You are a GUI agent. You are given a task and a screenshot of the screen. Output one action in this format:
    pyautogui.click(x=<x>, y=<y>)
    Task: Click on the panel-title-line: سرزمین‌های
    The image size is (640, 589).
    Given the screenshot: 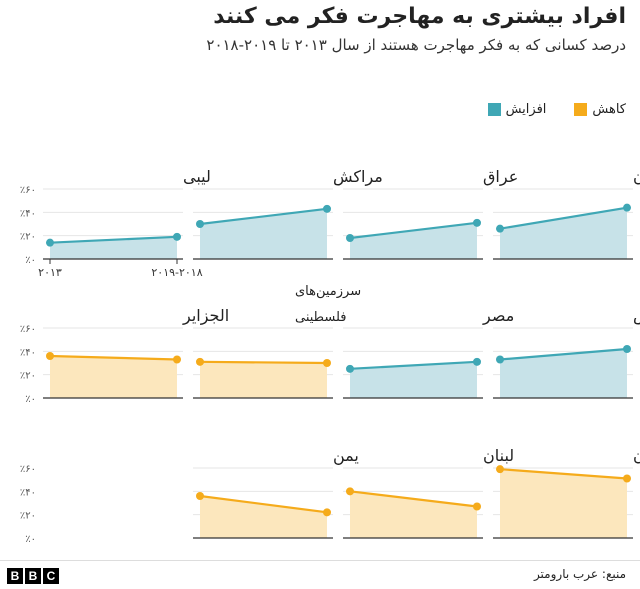 What is the action you would take?
    pyautogui.click(x=328, y=291)
    